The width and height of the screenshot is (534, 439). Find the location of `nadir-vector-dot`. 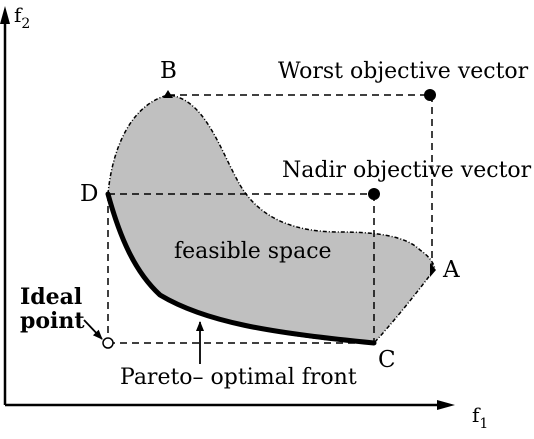

nadir-vector-dot is located at coordinates (374, 194).